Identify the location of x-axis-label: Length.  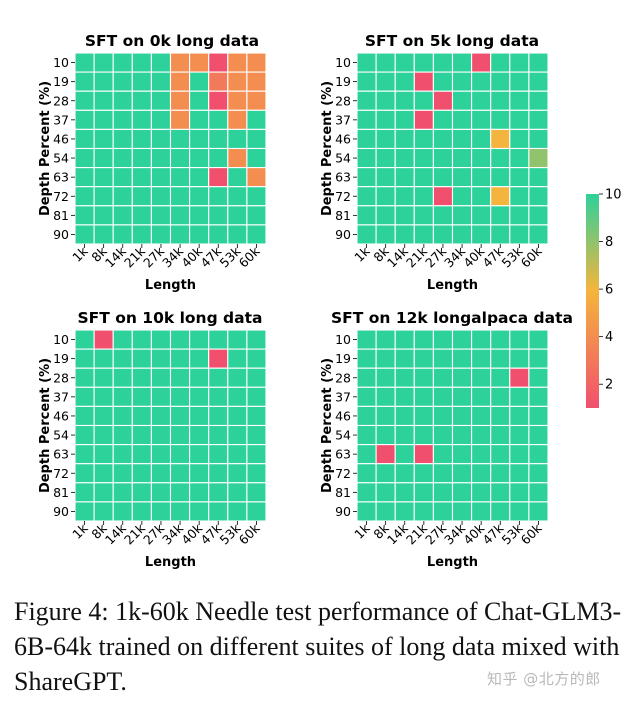
(170, 562).